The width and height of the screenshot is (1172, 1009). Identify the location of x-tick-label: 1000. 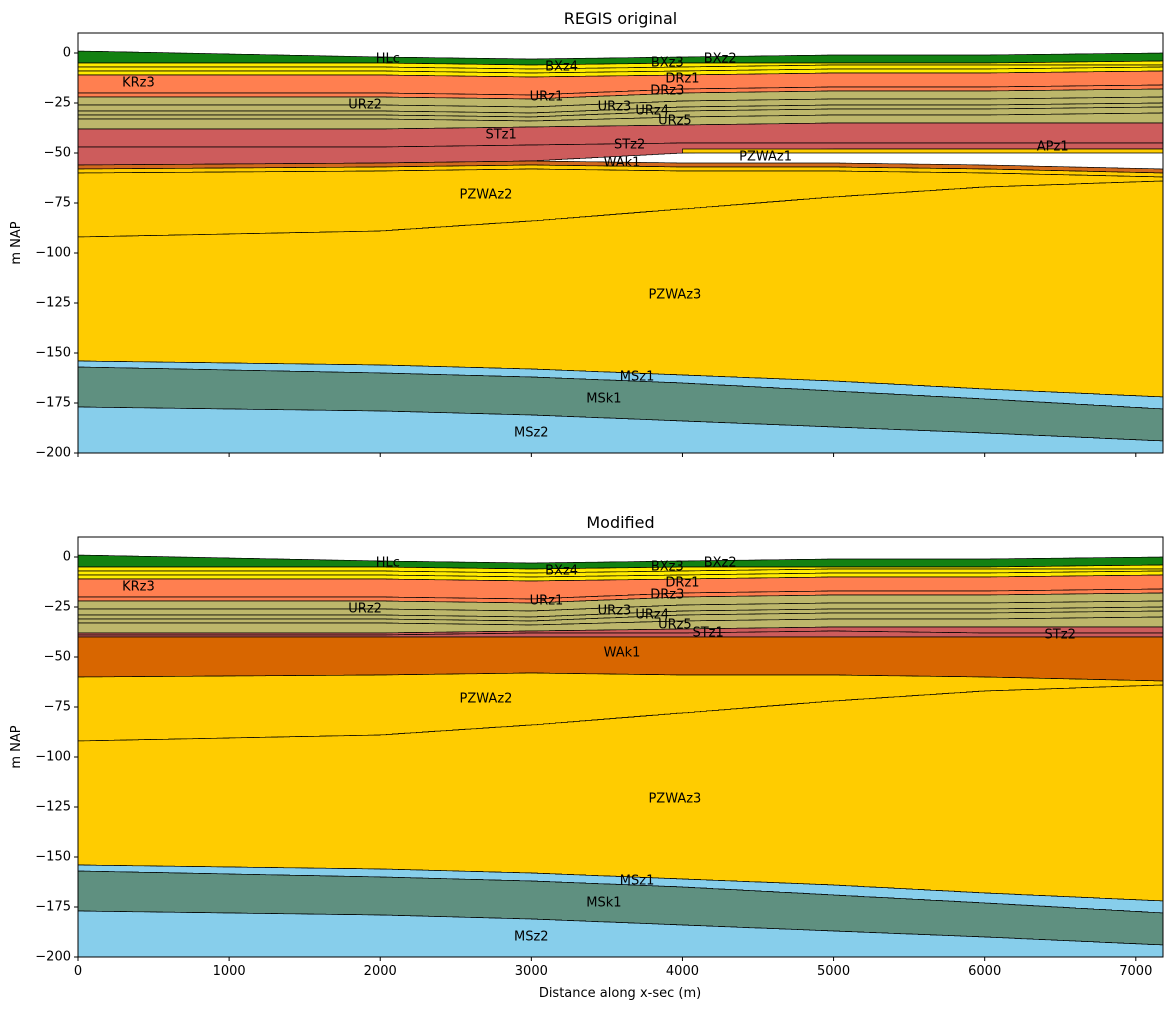
(229, 971).